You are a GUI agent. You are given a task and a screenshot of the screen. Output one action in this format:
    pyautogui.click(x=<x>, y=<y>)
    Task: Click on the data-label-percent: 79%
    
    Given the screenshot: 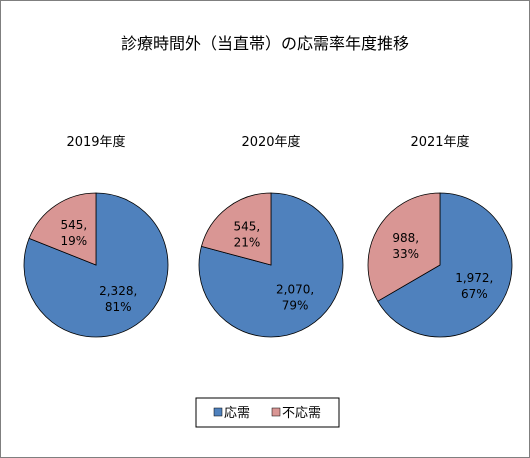 What is the action you would take?
    pyautogui.click(x=295, y=305)
    